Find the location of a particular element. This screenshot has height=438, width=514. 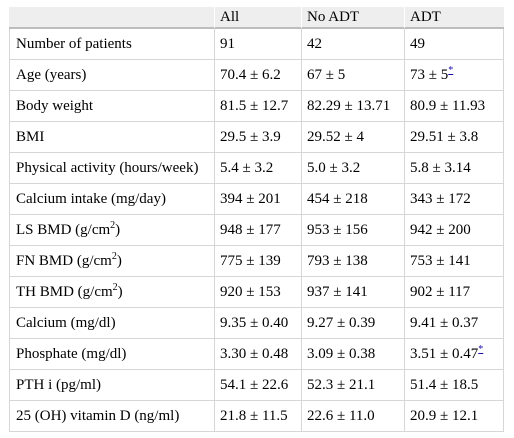

cell-no-adt: 953 ± 156 is located at coordinates (352, 230).